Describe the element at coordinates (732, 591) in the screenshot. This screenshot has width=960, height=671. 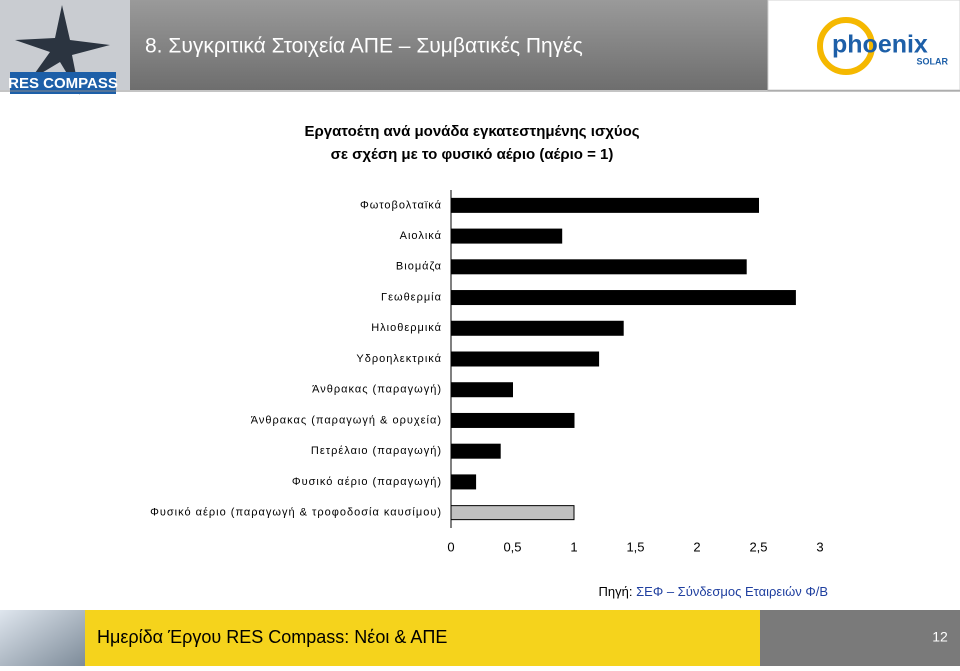
I see `source-text: ΣΕΦ – Σύνδεσμος Εταιρειών Φ/Β` at that location.